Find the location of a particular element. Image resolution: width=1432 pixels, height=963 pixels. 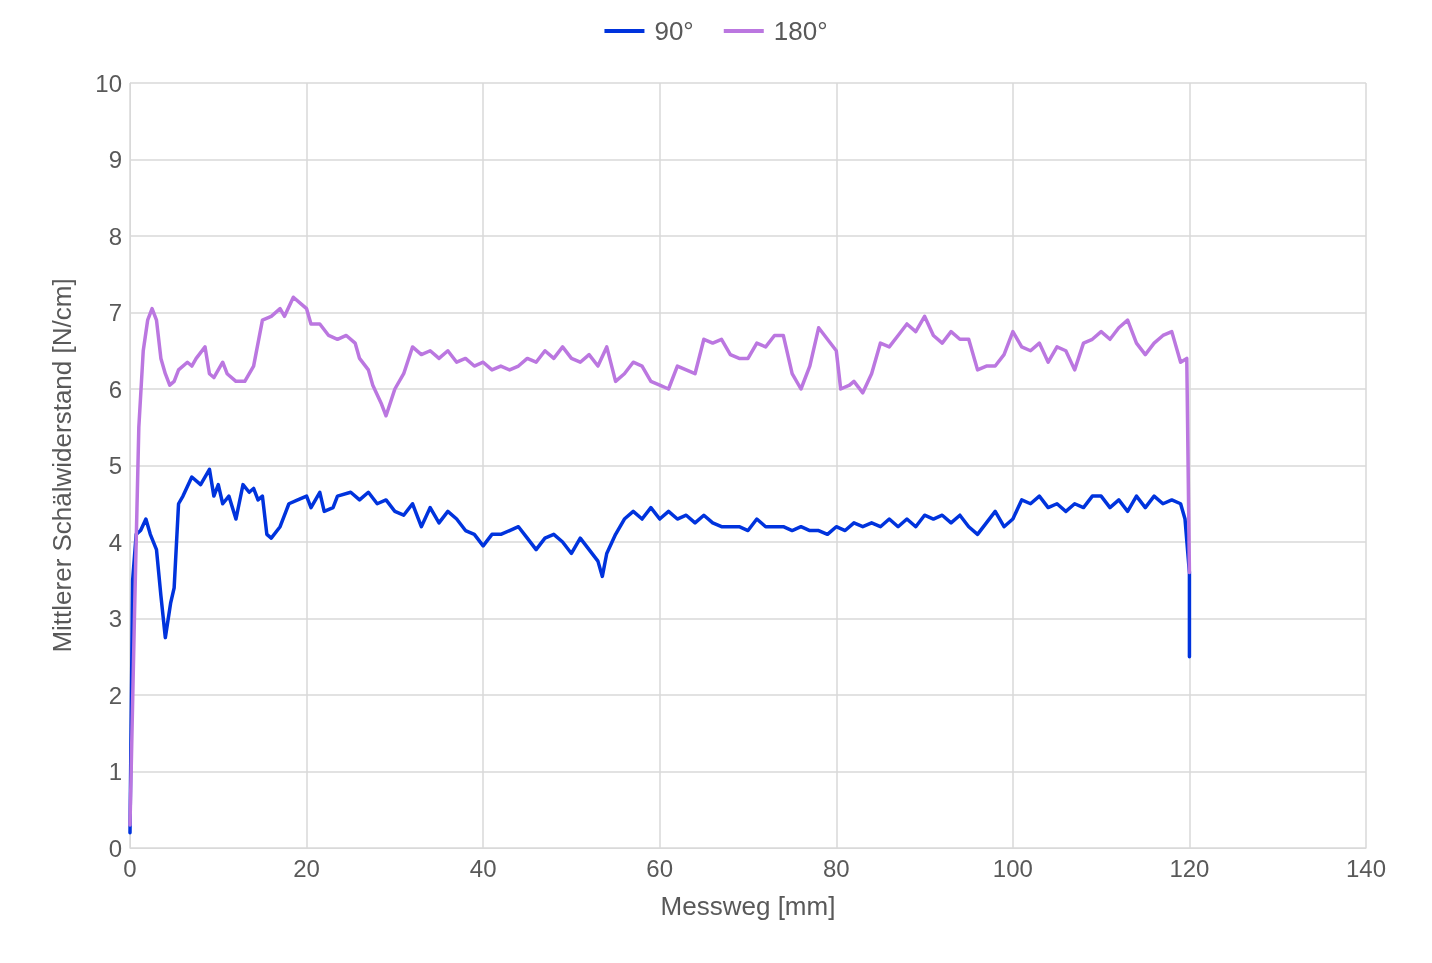

legend-label: 180° is located at coordinates (800, 31).